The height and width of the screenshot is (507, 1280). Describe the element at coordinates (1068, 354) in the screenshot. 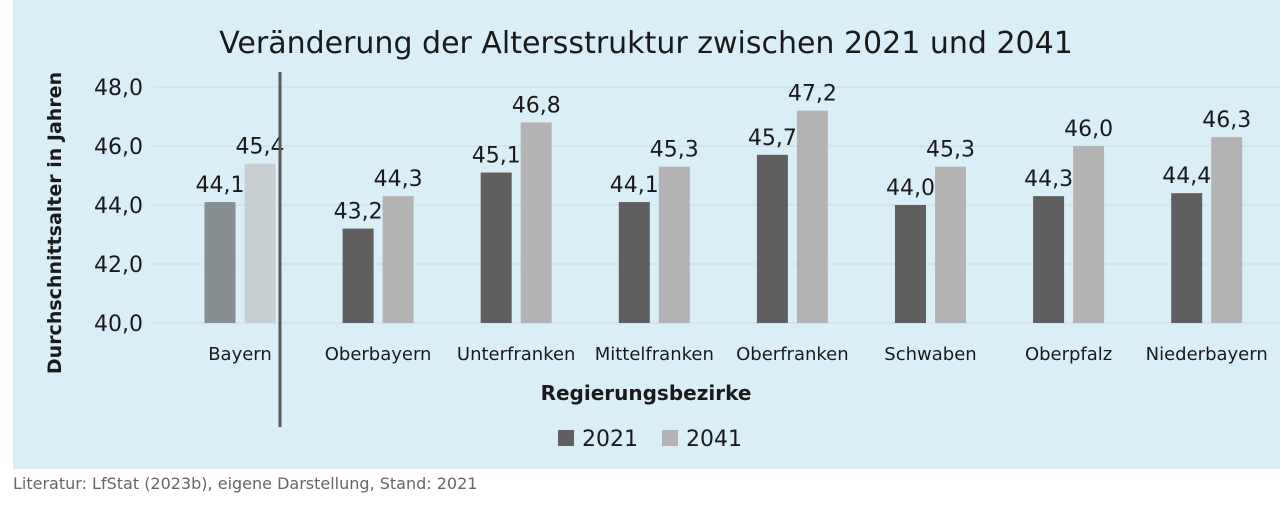

I see `x-tick-label: Oberpfalz` at that location.